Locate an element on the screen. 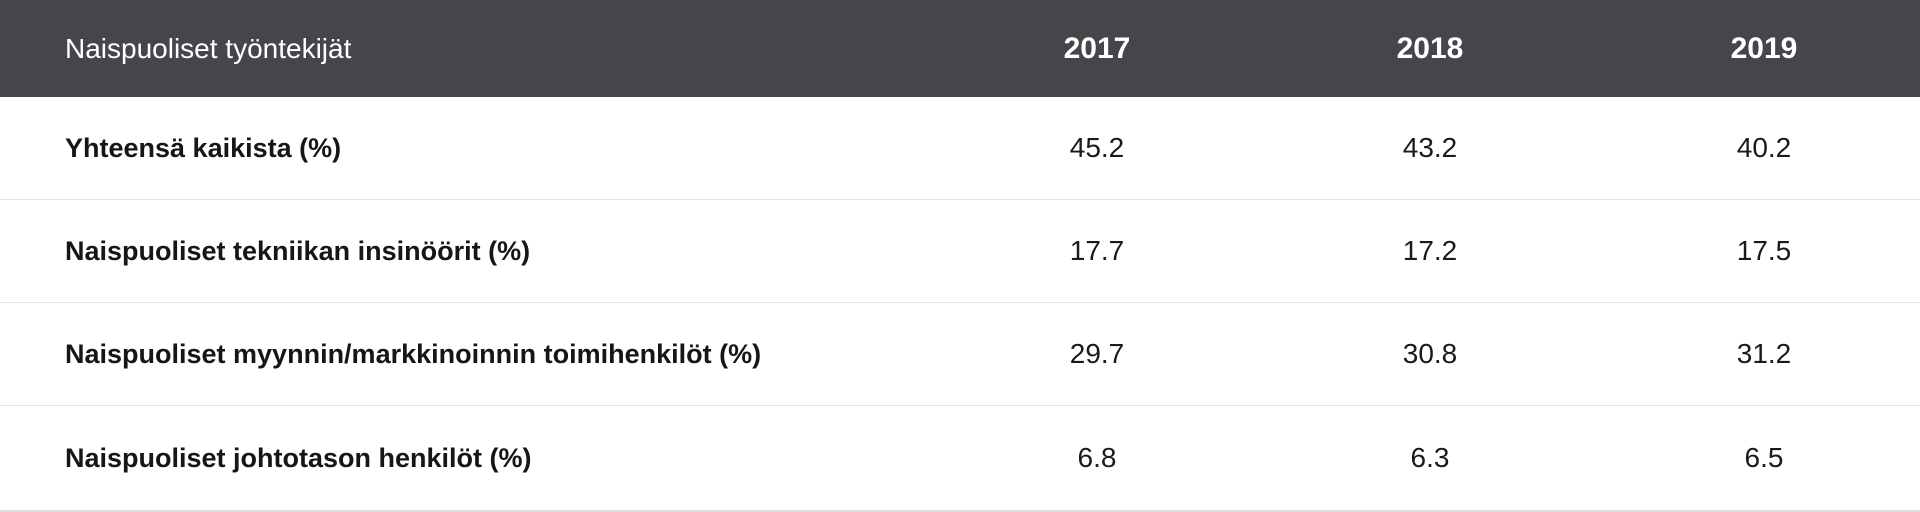 The image size is (1920, 512). row-value-2018: 17.2 is located at coordinates (1430, 250).